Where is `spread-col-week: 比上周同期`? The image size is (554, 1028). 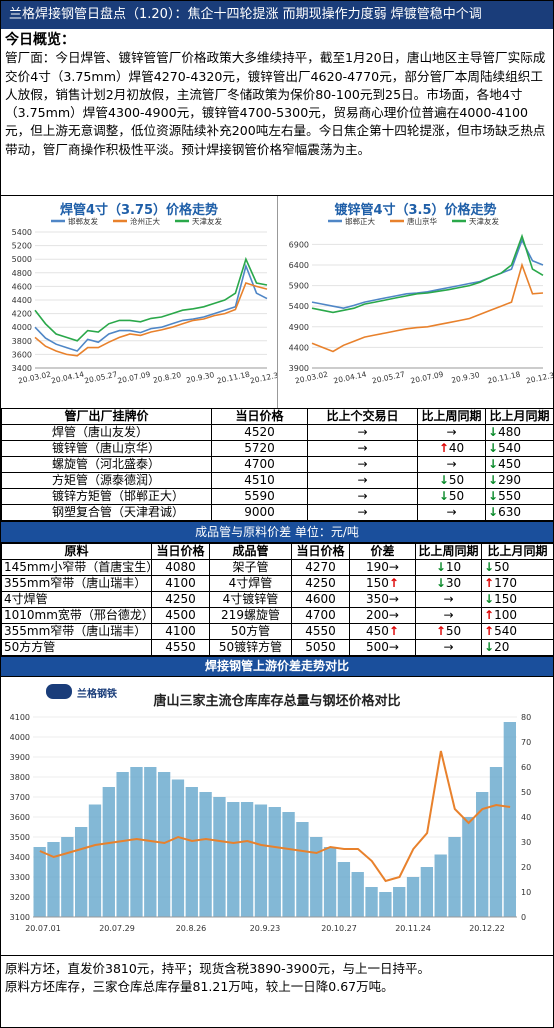
spread-col-week: 比上周同期 is located at coordinates (448, 551).